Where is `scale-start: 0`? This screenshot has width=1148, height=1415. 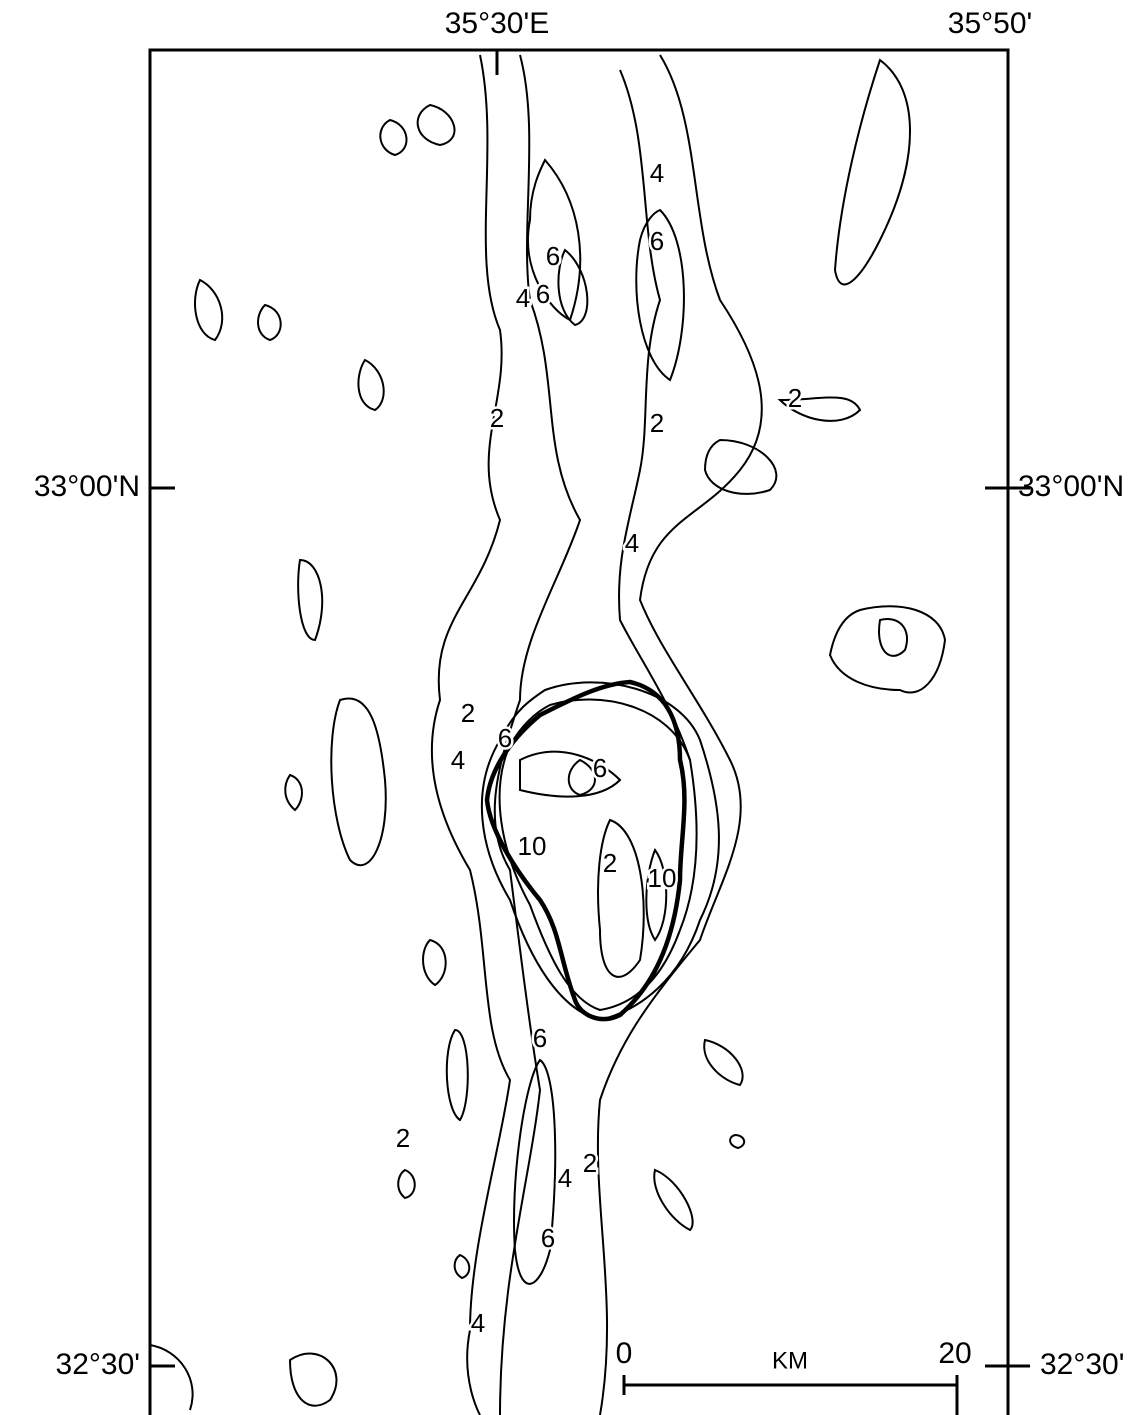
scale-start: 0 is located at coordinates (624, 1353).